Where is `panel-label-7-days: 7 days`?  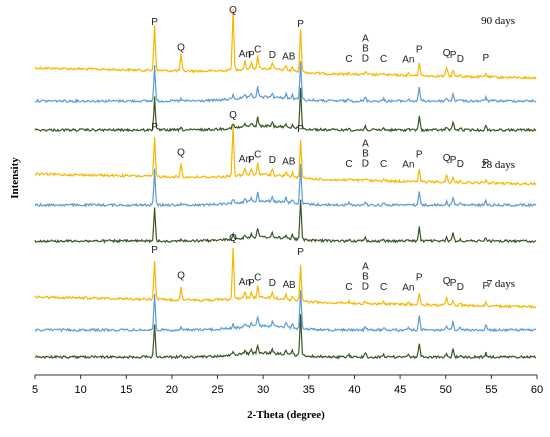
panel-label-7-days: 7 days is located at coordinates (501, 284).